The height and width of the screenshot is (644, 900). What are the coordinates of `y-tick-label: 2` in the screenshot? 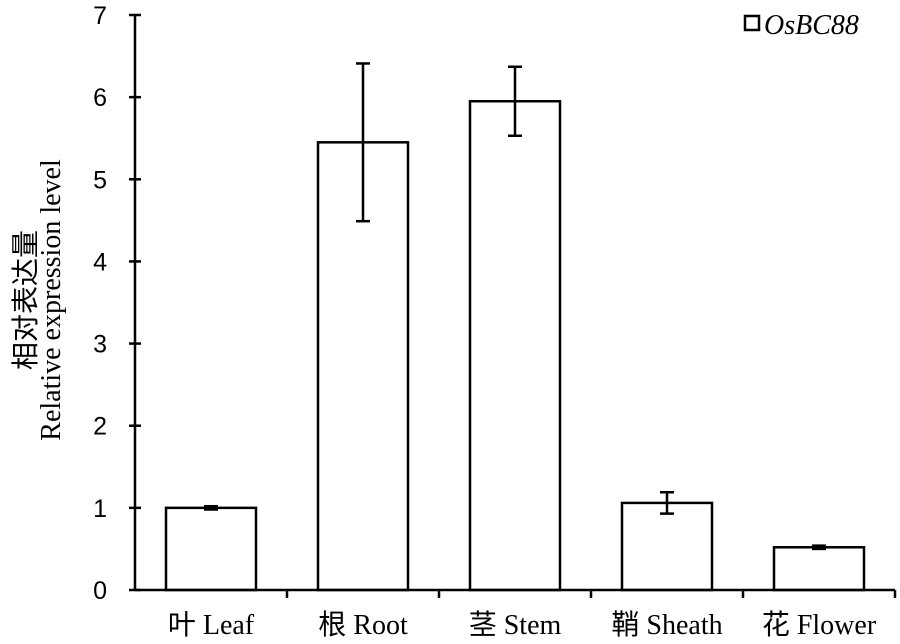 It's located at (100, 427).